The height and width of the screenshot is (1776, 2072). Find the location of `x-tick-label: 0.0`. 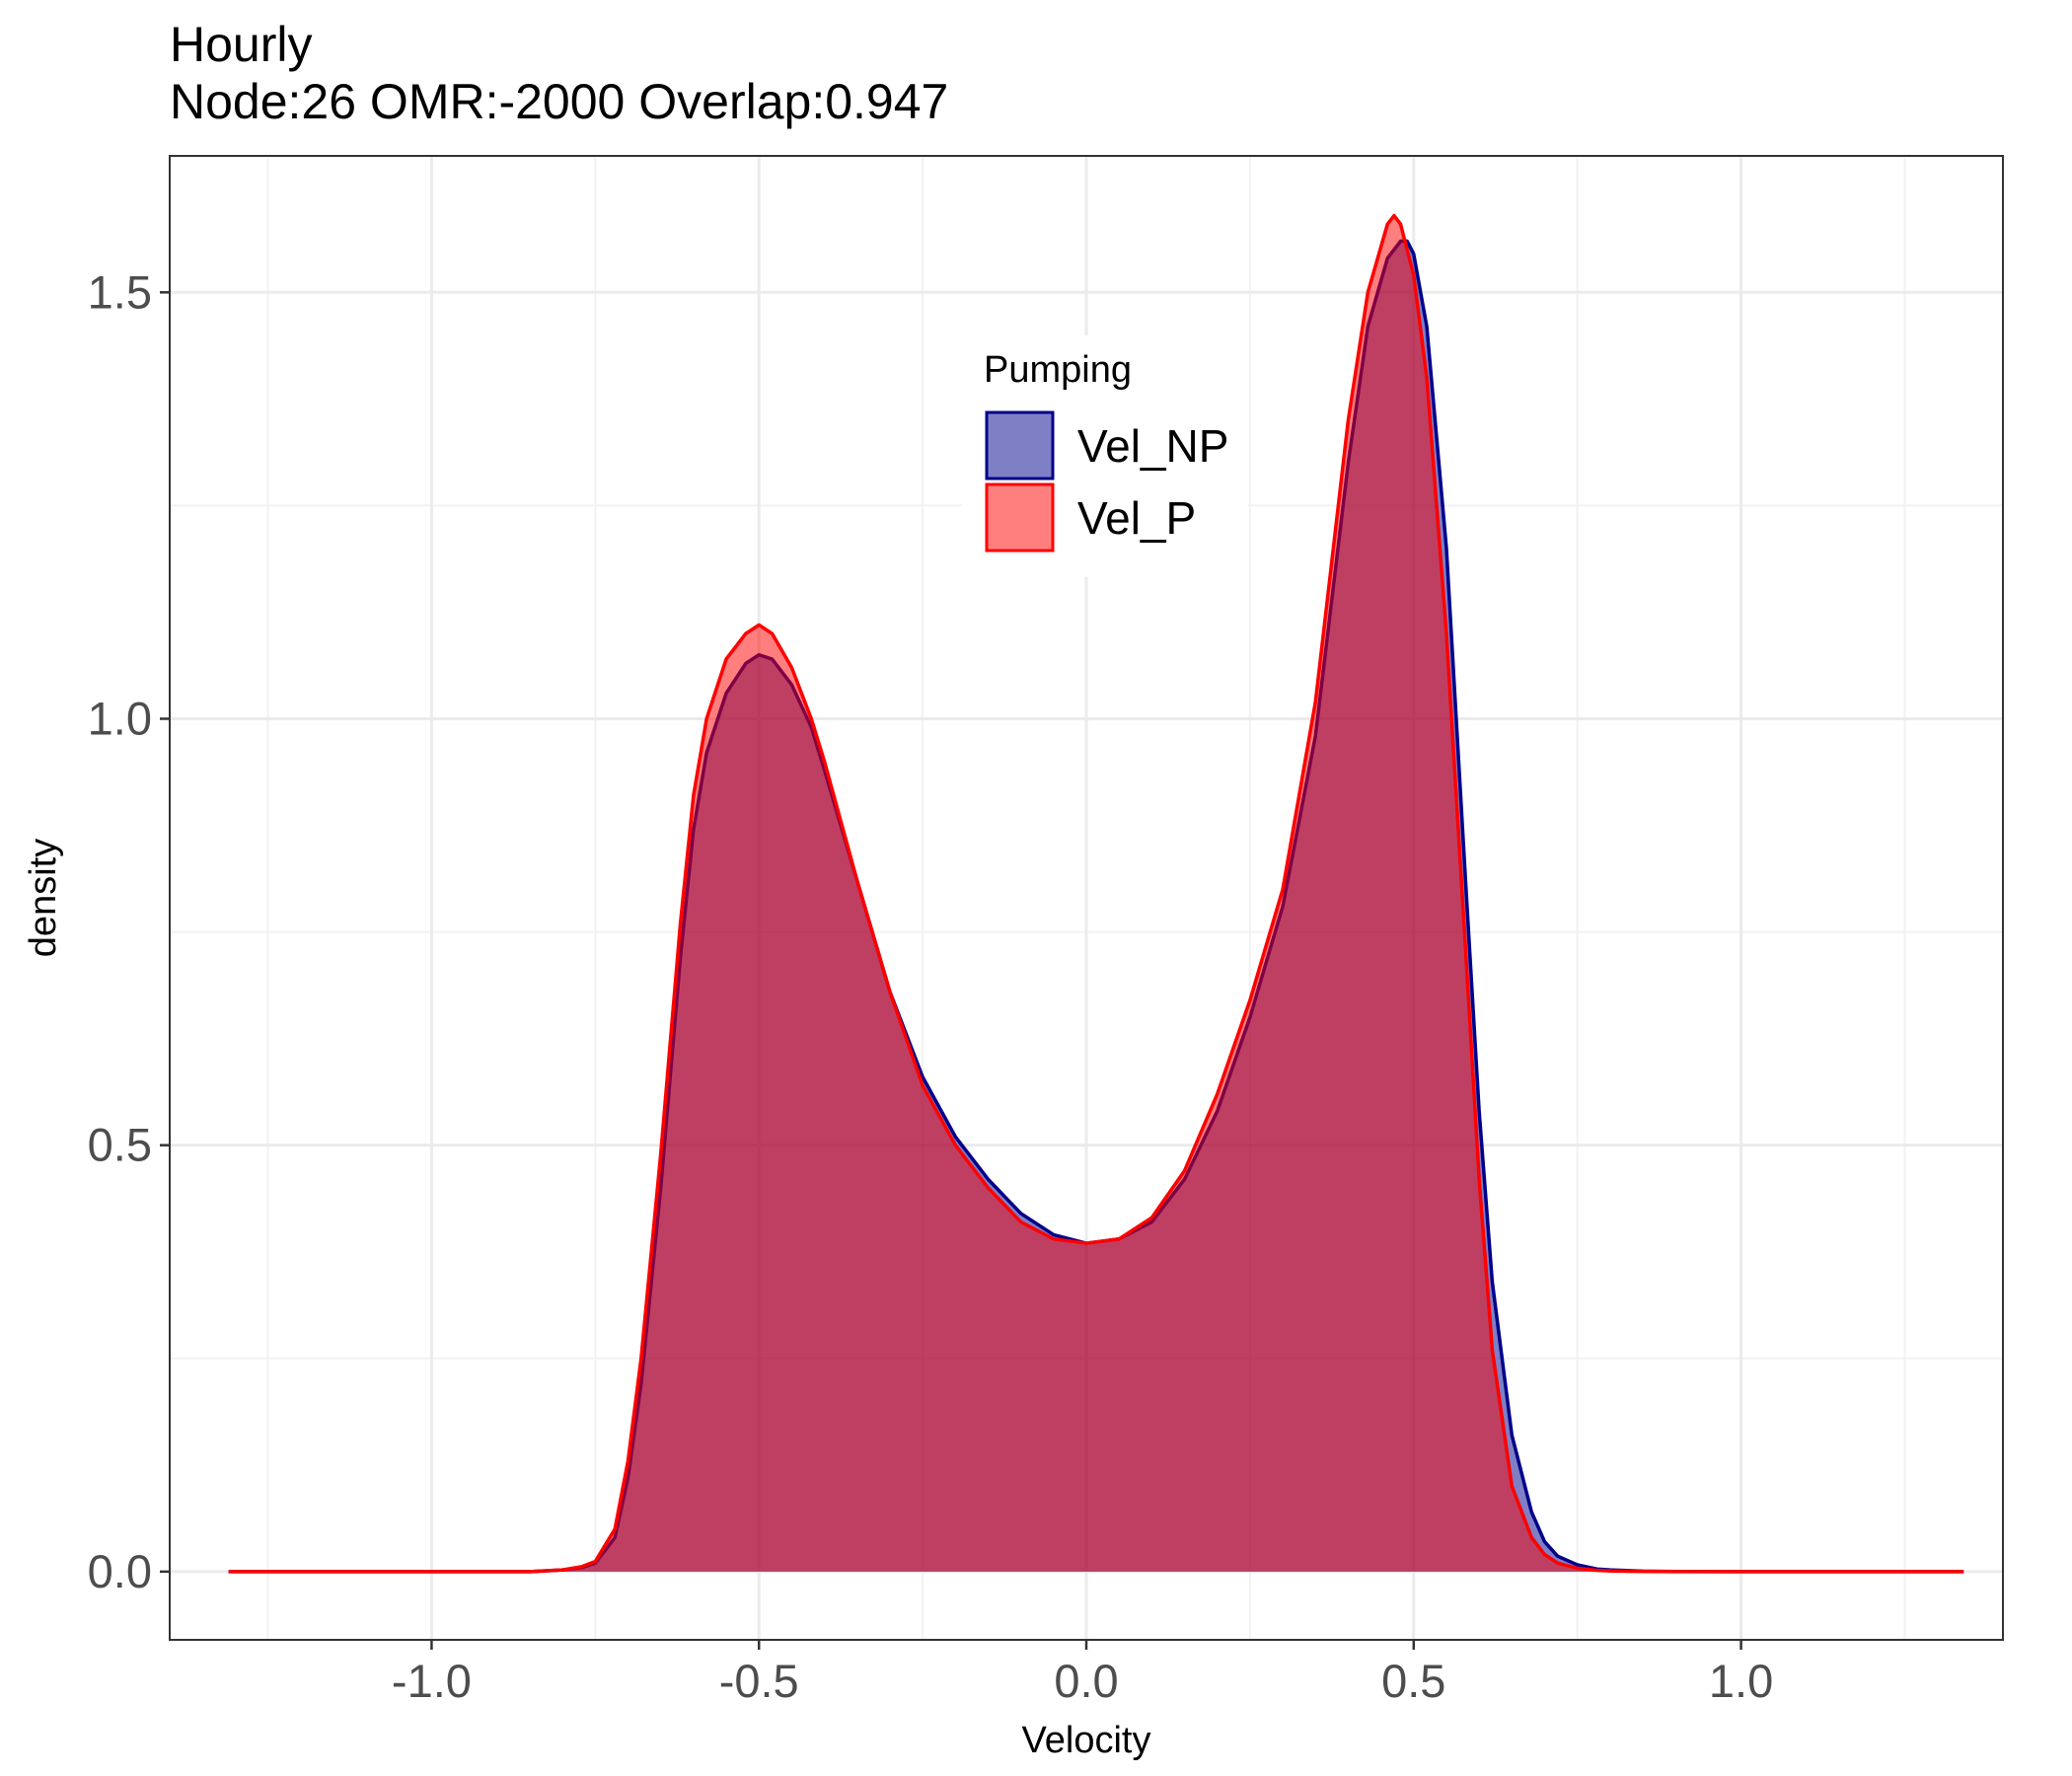

x-tick-label: 0.0 is located at coordinates (1086, 1681).